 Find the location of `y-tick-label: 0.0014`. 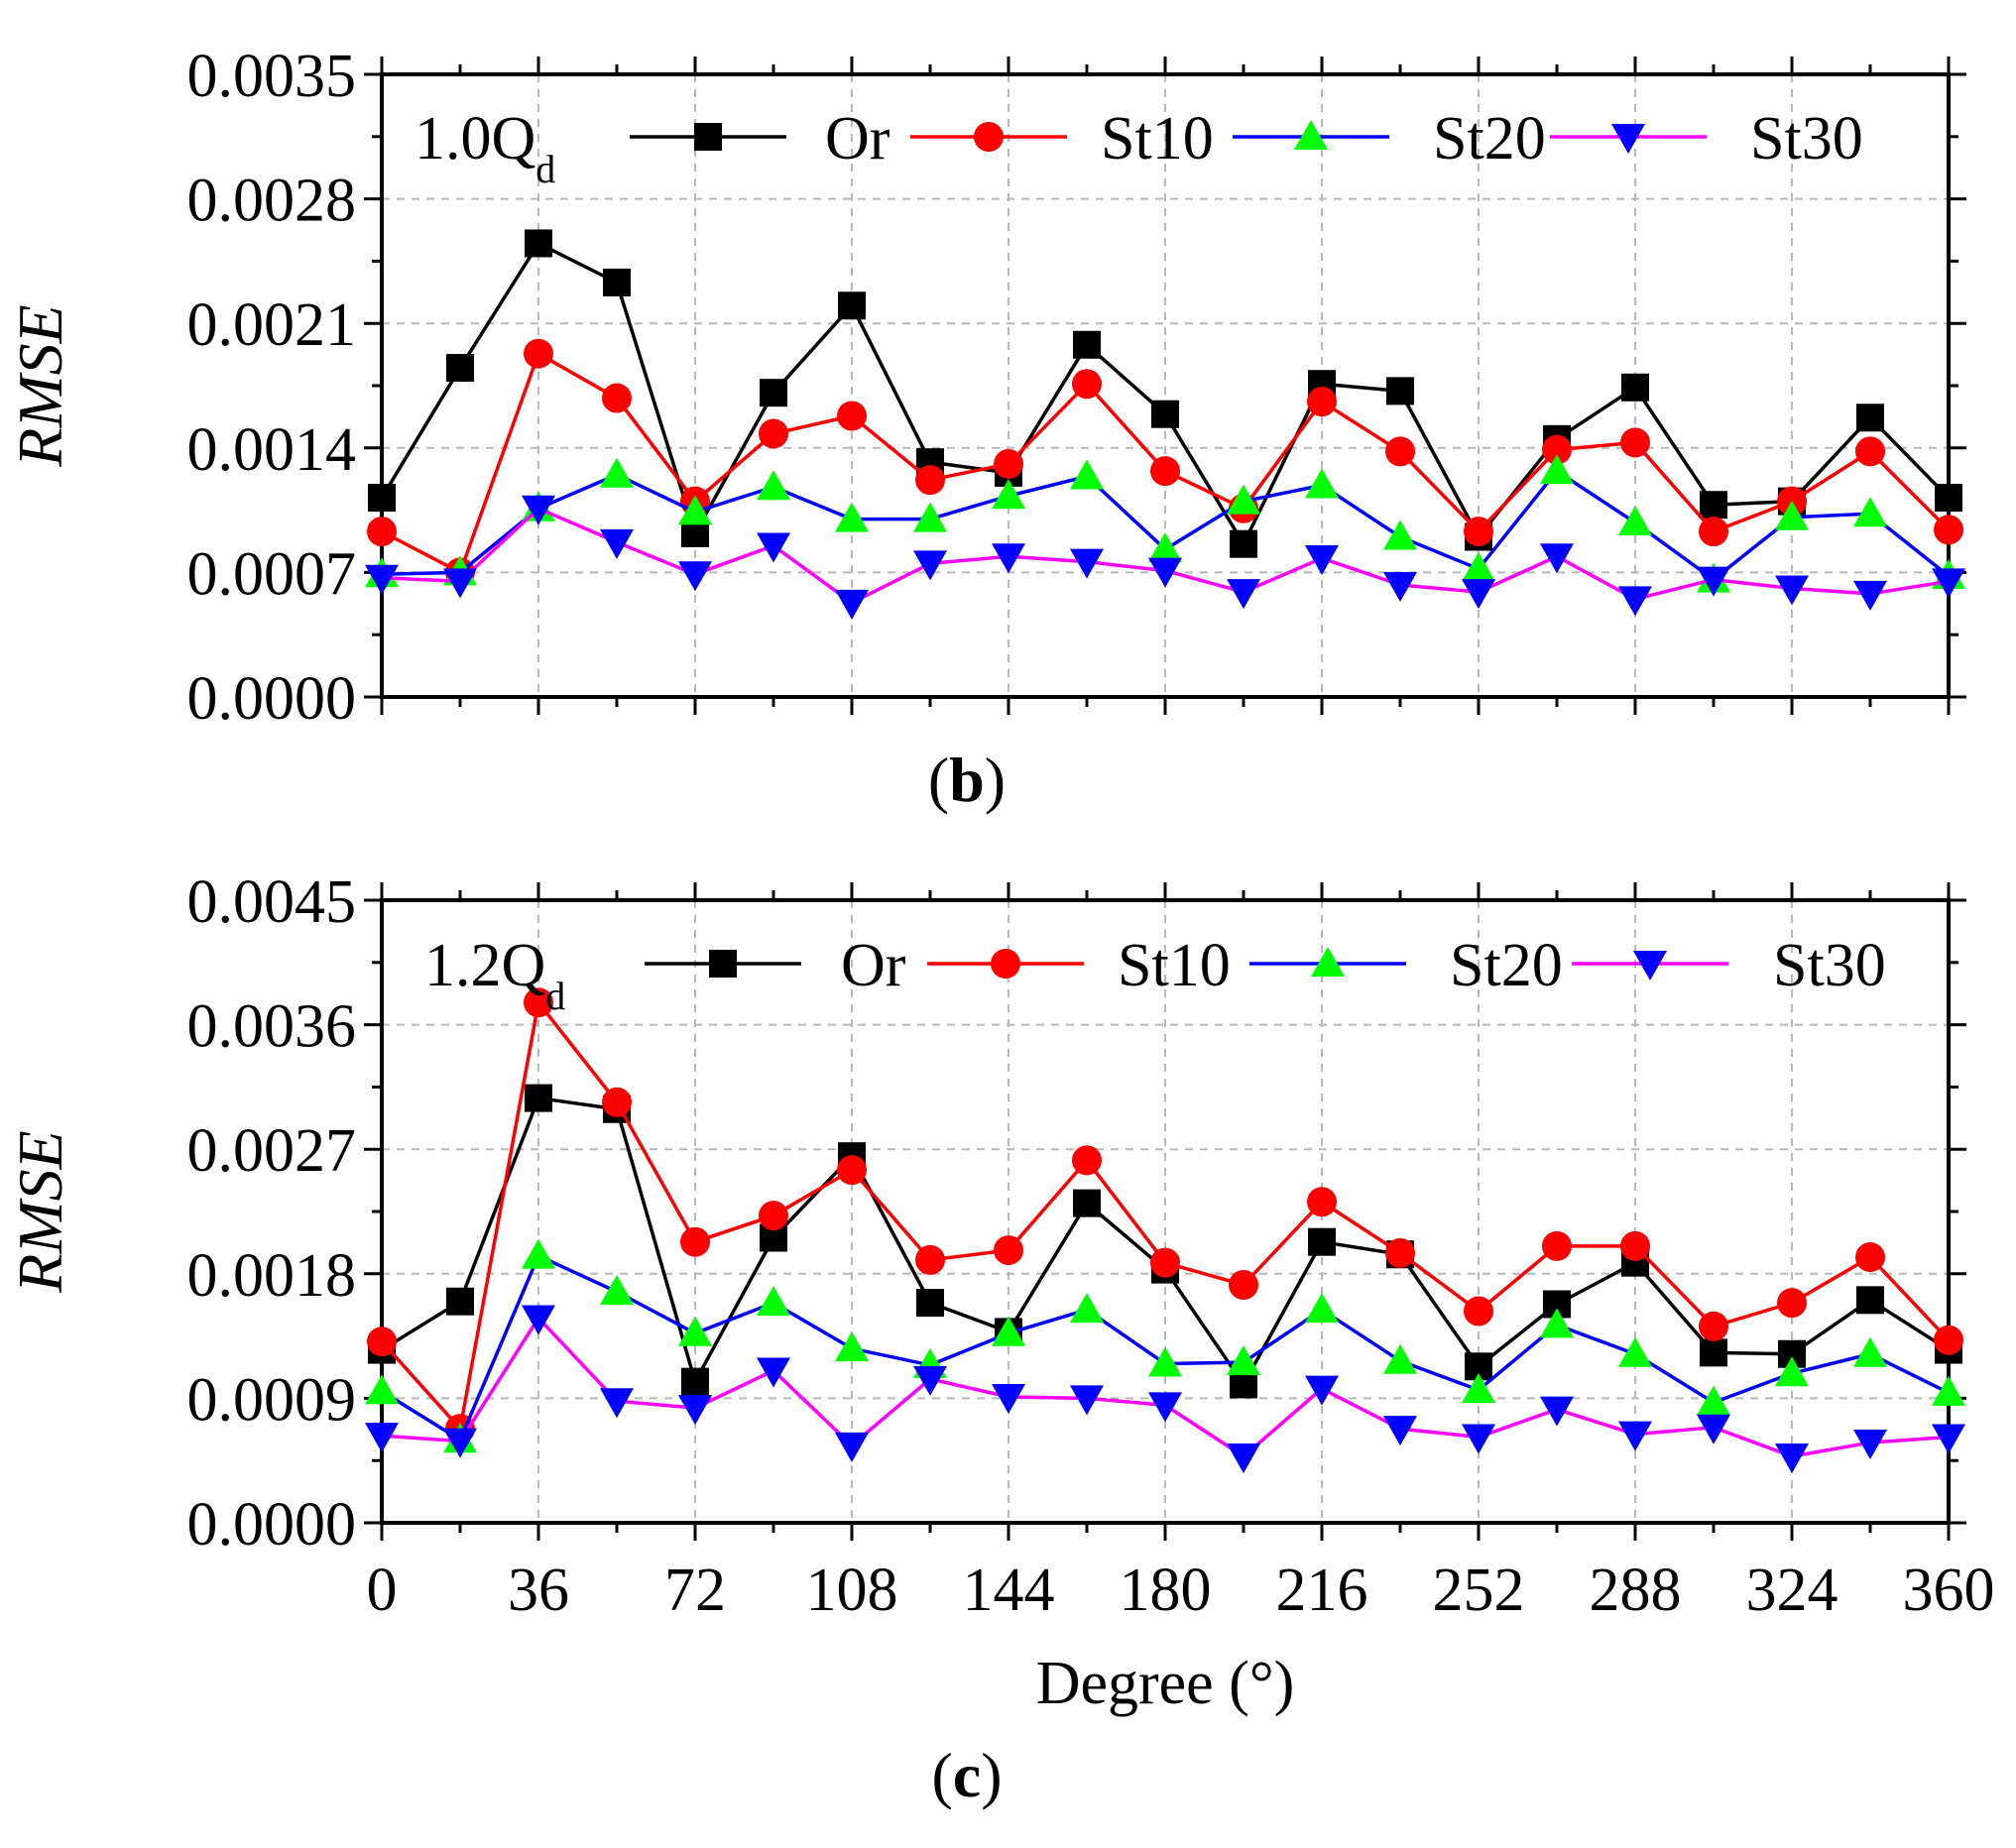

y-tick-label: 0.0014 is located at coordinates (272, 450).